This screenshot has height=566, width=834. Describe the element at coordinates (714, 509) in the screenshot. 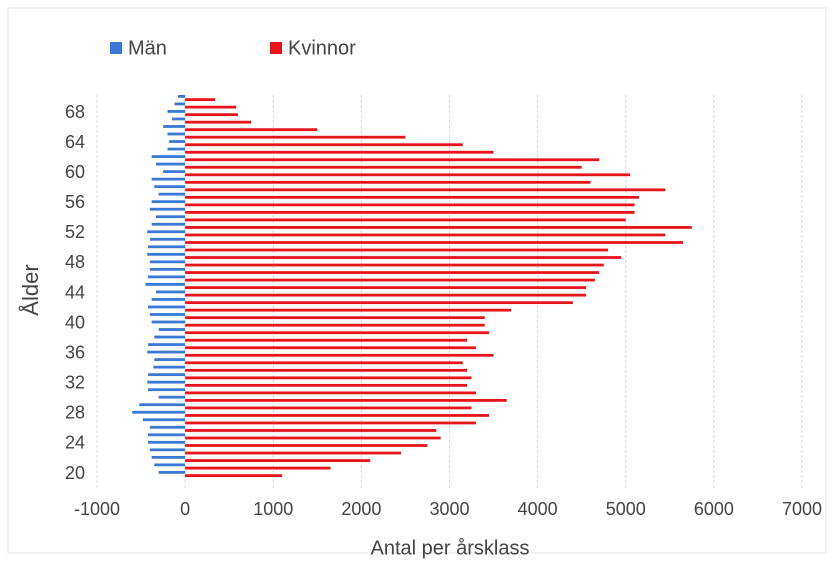

I see `x-tick-label: 6000` at that location.